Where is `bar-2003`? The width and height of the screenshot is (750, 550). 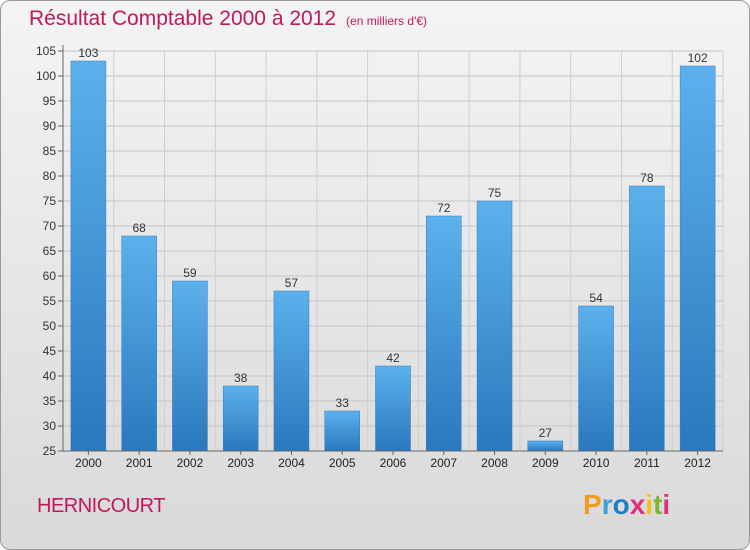 bar-2003 is located at coordinates (240, 418).